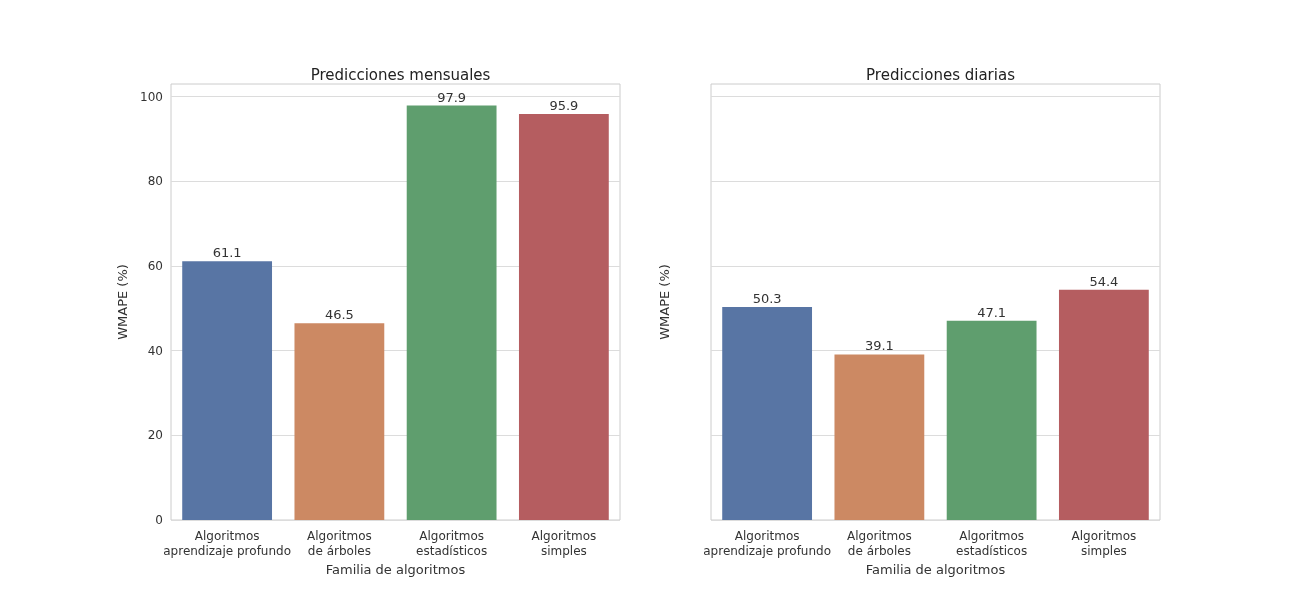 This screenshot has width=1299, height=589. I want to click on chart-title: Predicciones diarias, so click(941, 74).